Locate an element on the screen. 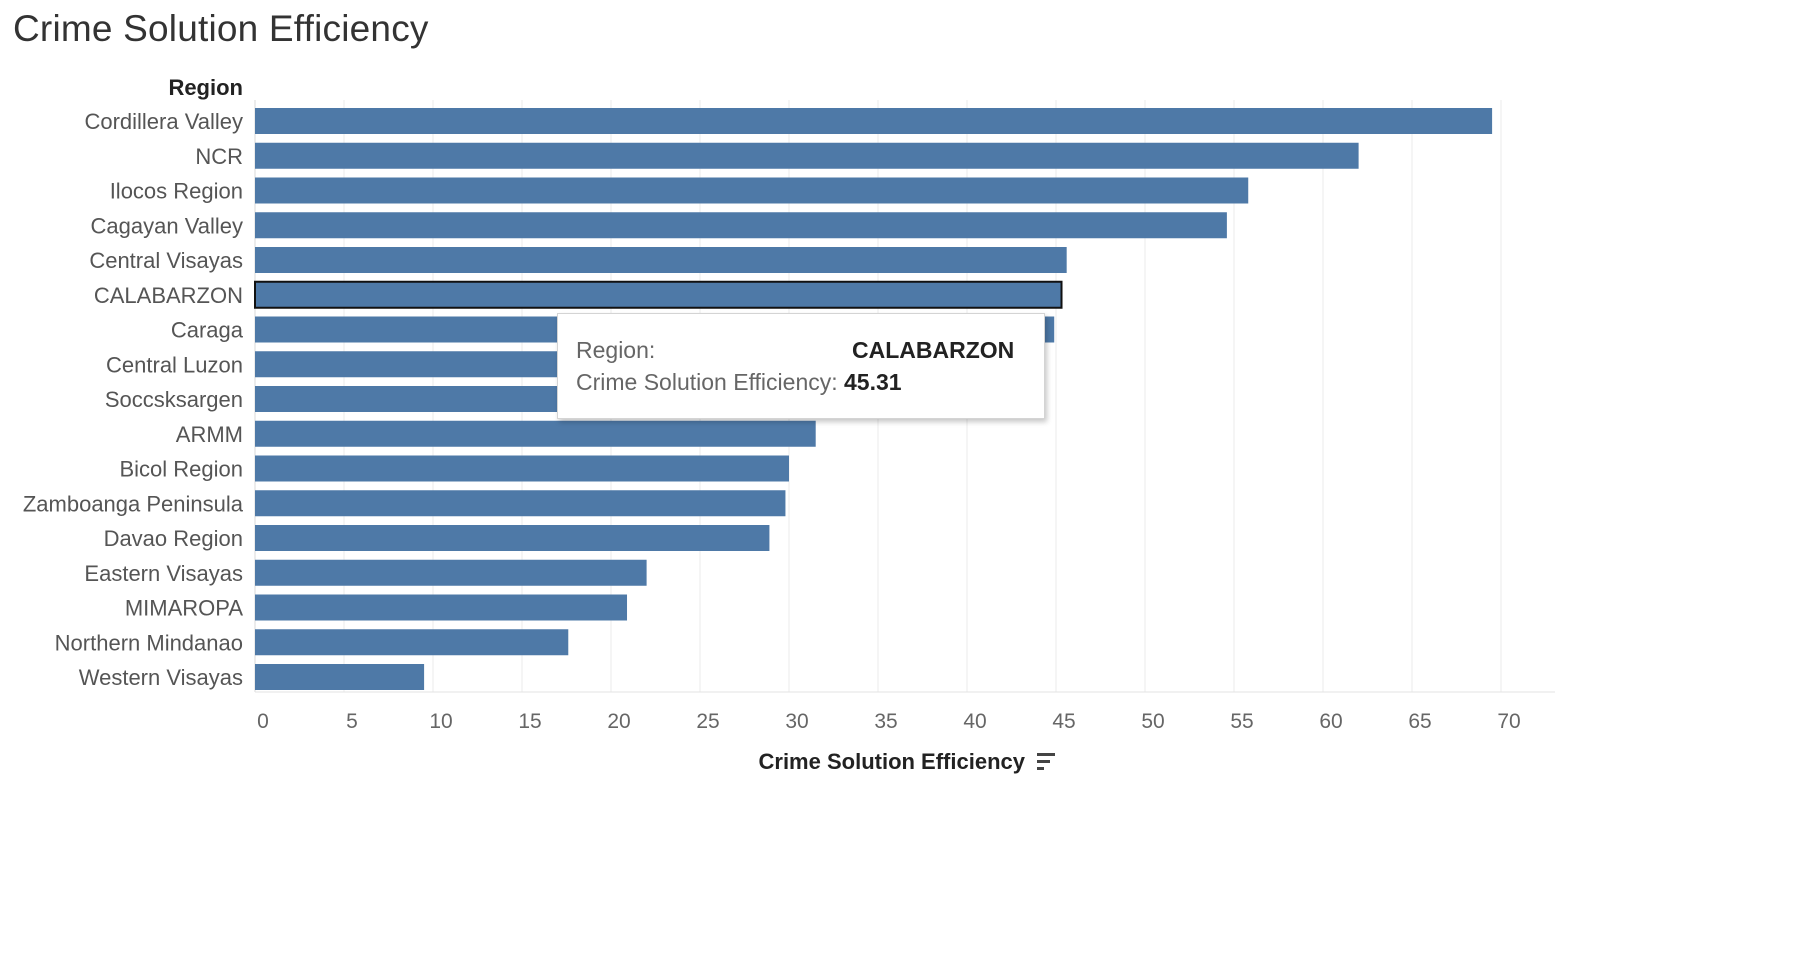 The height and width of the screenshot is (972, 1806). category-label: Bicol Region is located at coordinates (181, 469).